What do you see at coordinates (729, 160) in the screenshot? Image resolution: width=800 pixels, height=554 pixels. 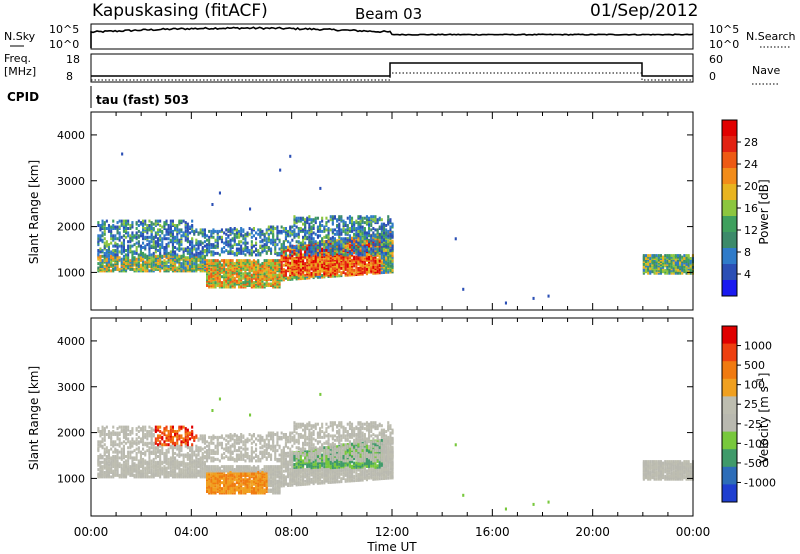 I see `colorbar-segment` at bounding box center [729, 160].